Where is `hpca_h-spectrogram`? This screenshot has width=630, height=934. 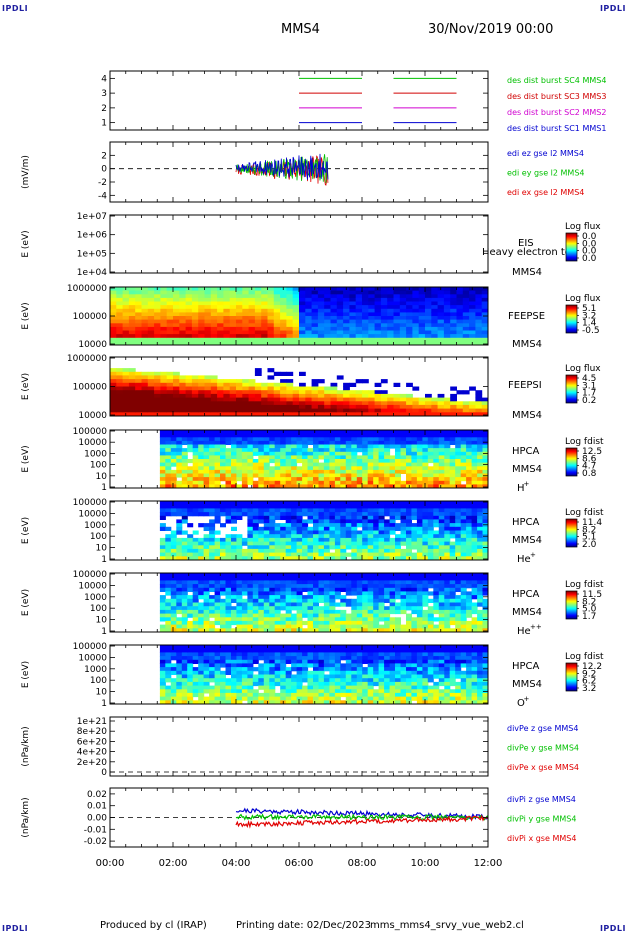
hpca_h-spectrogram is located at coordinates (324, 459).